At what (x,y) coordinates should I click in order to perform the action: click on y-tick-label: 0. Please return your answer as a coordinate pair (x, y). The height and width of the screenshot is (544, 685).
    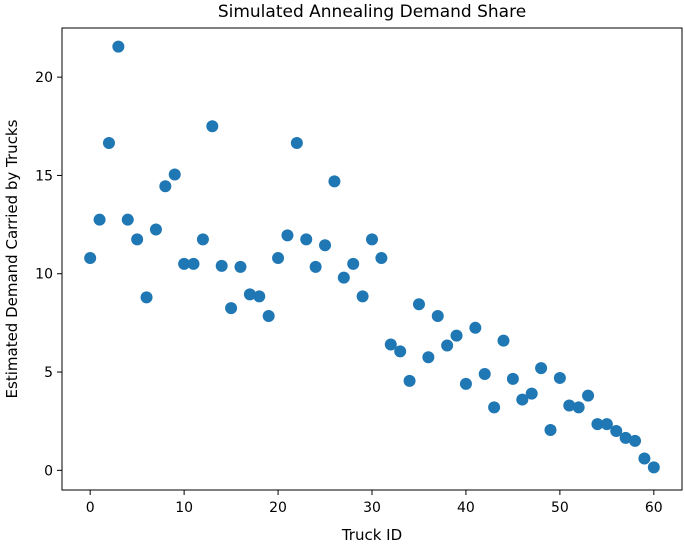
    Looking at the image, I should click on (48, 471).